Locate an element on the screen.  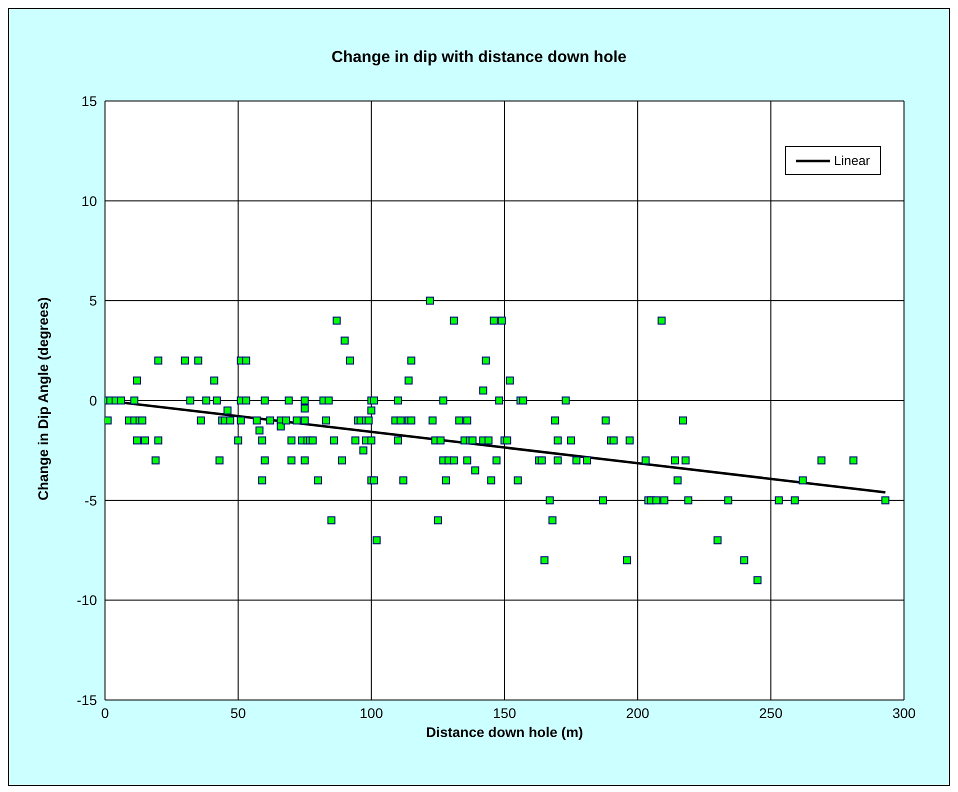
x-axis-title: Distance down hole (m) is located at coordinates (505, 732).